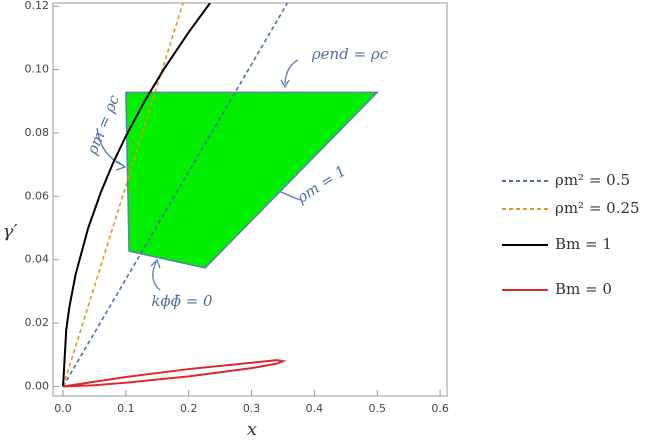 This screenshot has height=440, width=664. I want to click on x-tick-label: 0.1, so click(126, 408).